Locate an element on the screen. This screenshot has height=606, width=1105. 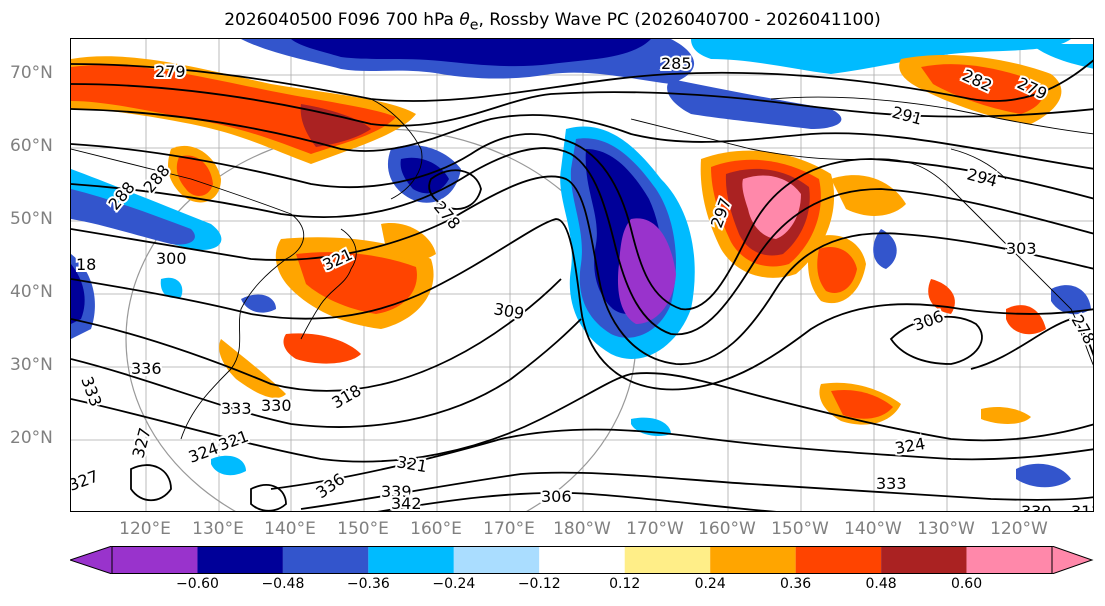
colorbar-tick-label: −0.48 is located at coordinates (283, 584).